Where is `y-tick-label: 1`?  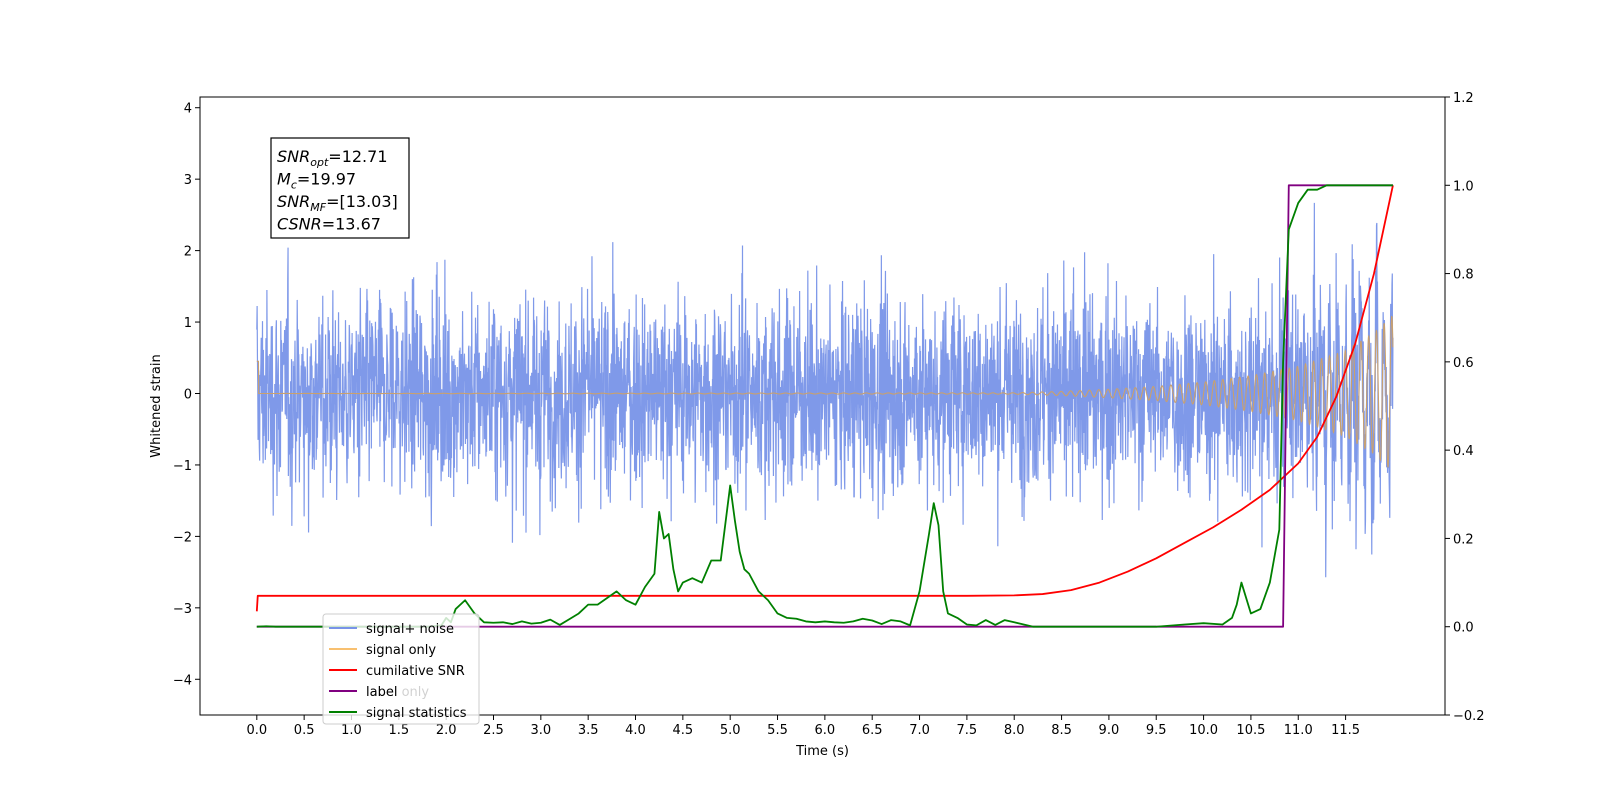
y-tick-label: 1 is located at coordinates (188, 323).